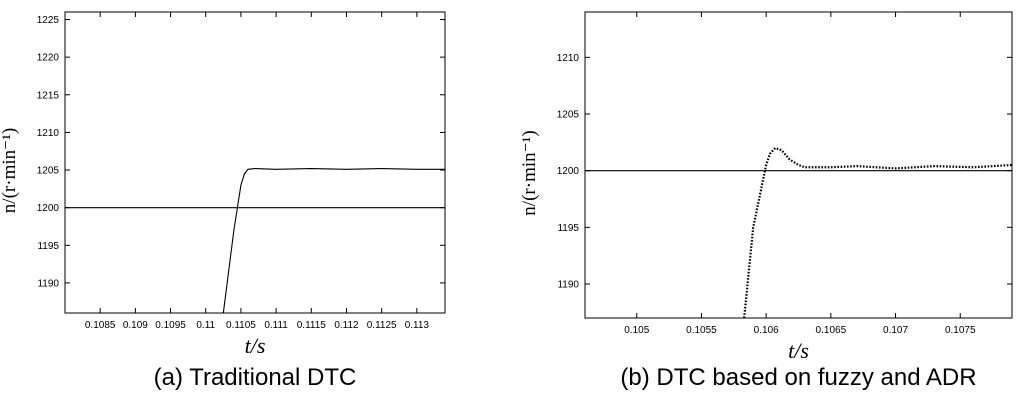 The width and height of the screenshot is (1030, 416). What do you see at coordinates (960, 330) in the screenshot?
I see `chart-b-xtick-label: 0.1075` at bounding box center [960, 330].